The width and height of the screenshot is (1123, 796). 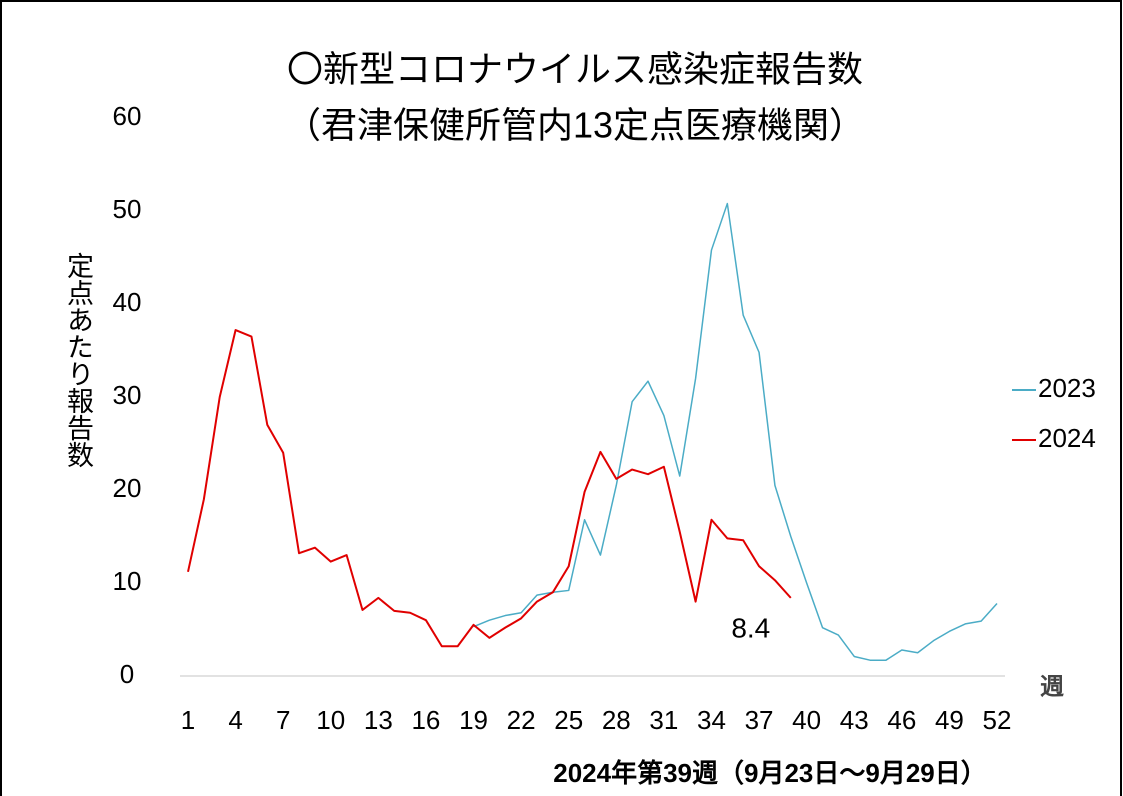 I want to click on x-tick-label: 40, so click(x=806, y=720).